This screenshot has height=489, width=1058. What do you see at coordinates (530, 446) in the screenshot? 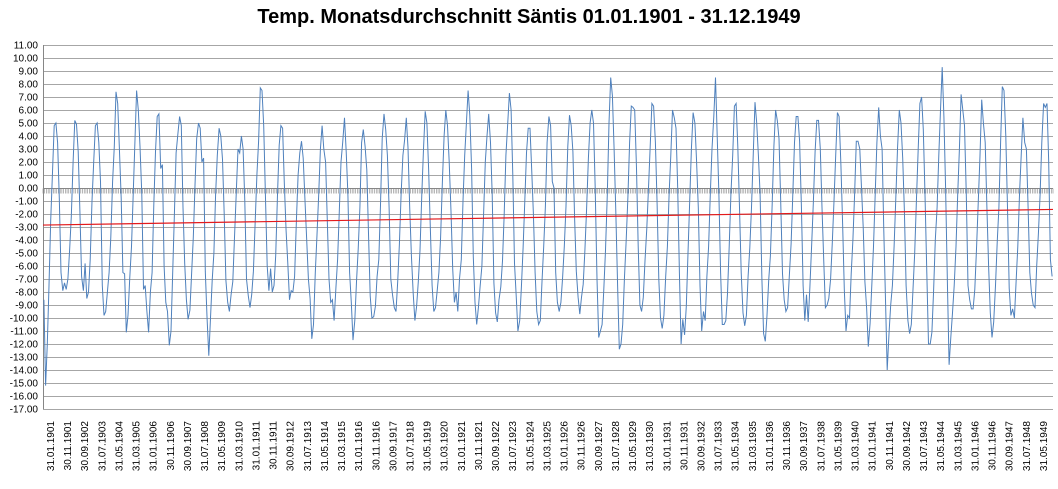
I see `x-tick-label: 31.05.1924` at bounding box center [530, 446].